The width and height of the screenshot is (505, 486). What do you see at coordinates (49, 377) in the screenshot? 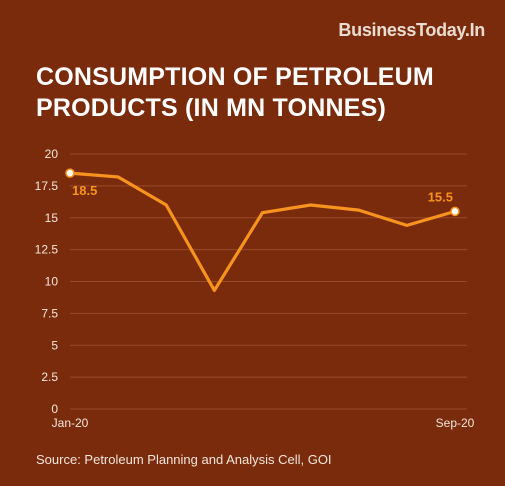
I see `y-tick-label: 2.5` at bounding box center [49, 377].